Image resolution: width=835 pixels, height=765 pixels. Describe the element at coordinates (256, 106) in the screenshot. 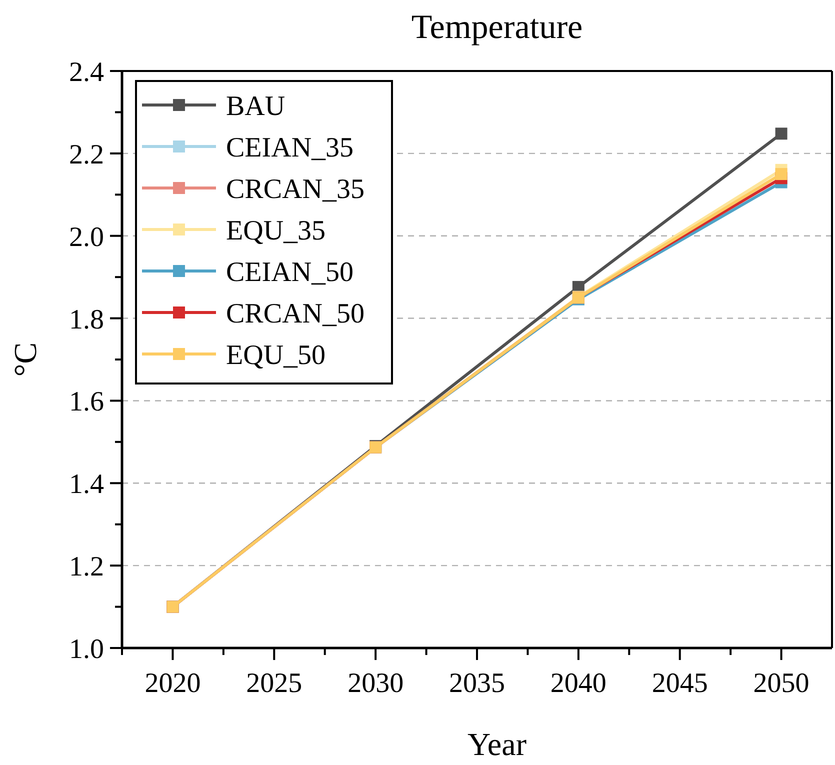

I see `legend-label: BAU` at that location.